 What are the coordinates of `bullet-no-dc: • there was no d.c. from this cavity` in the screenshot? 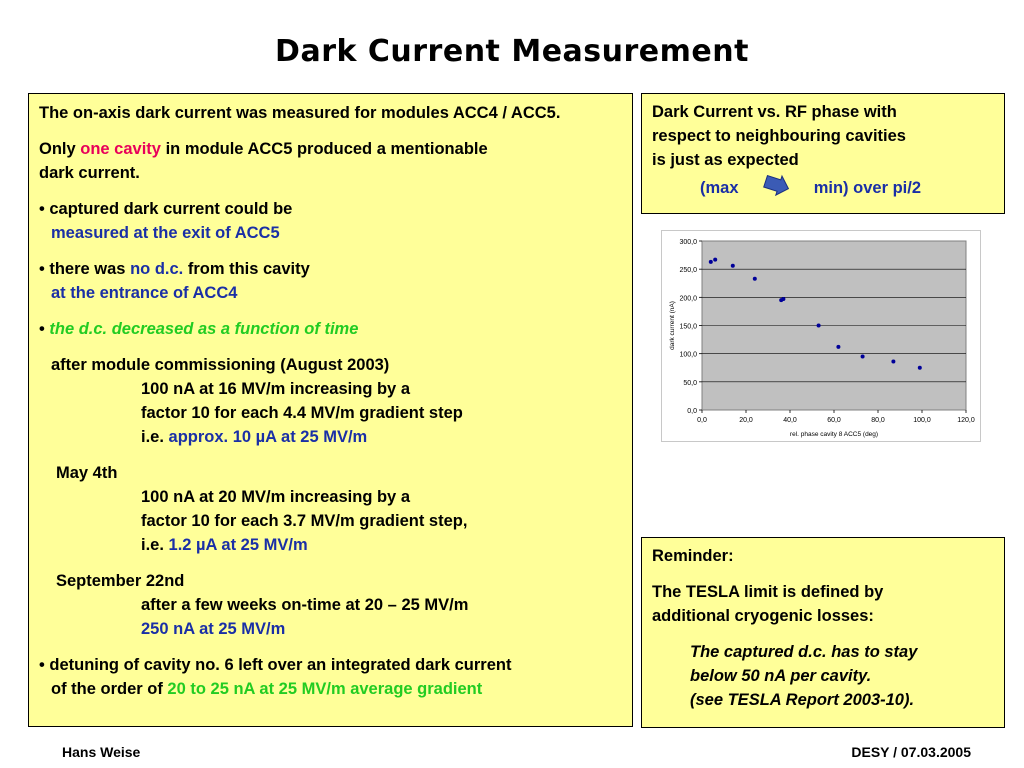 It's located at (330, 269).